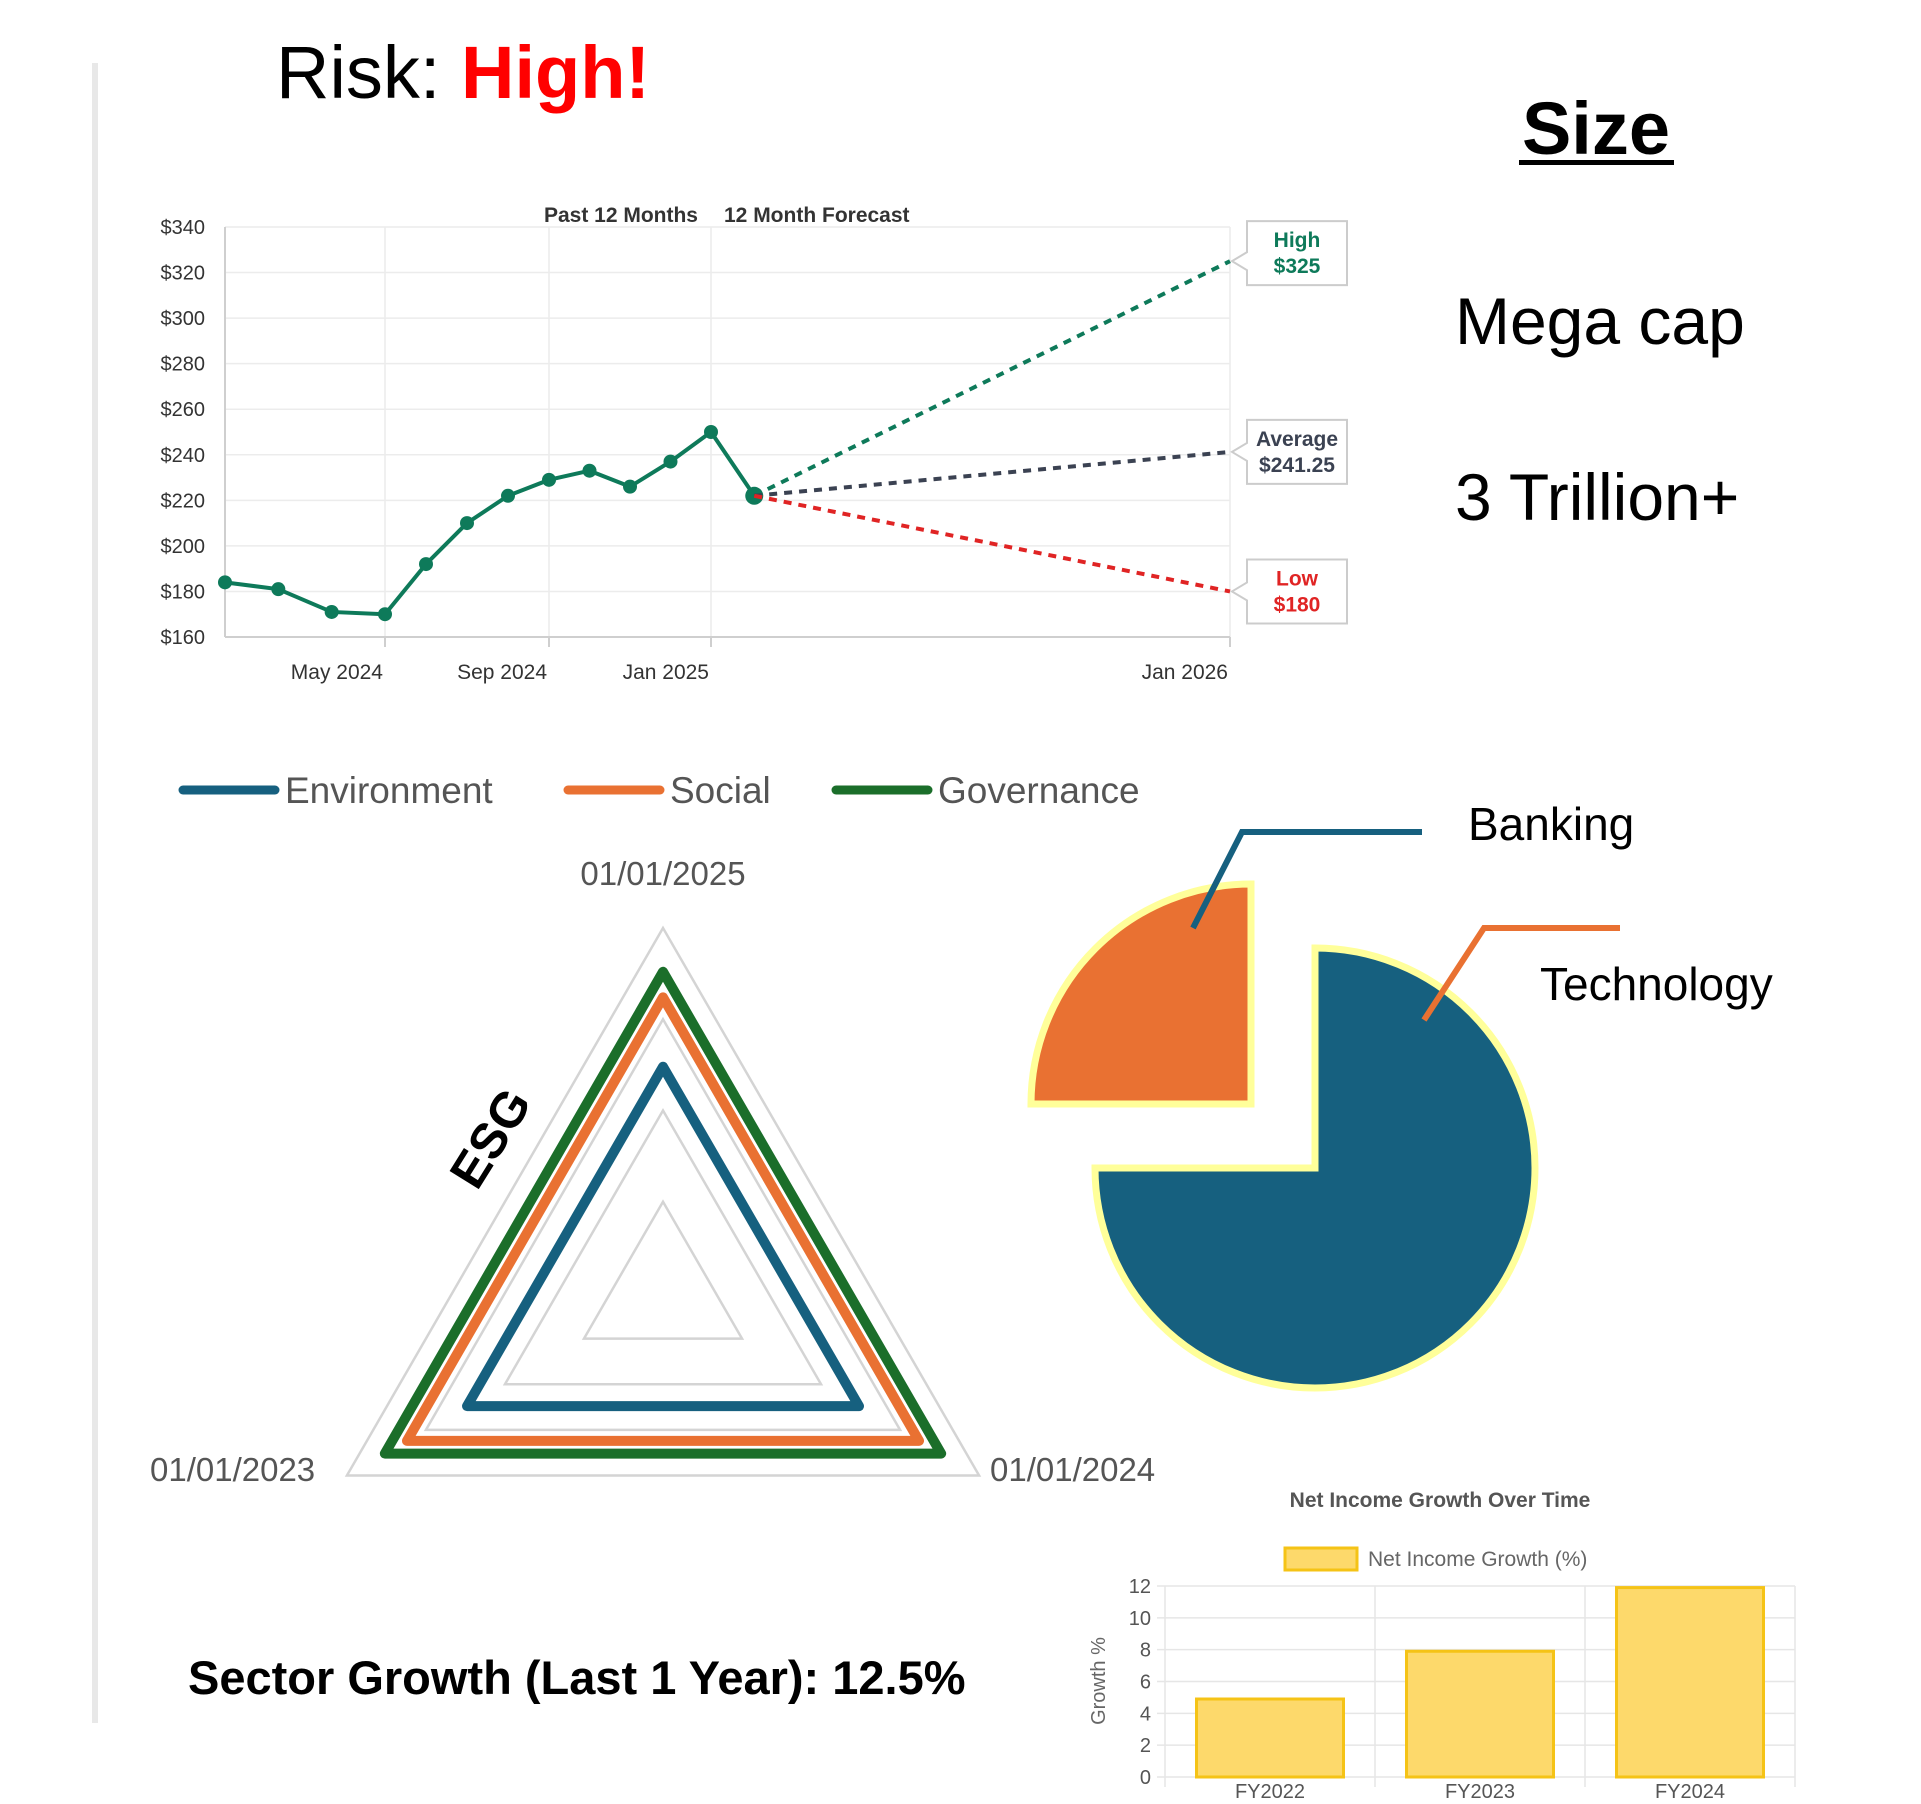  What do you see at coordinates (1597, 497) in the screenshot?
I see `size-market-cap: 3 Trillion+` at bounding box center [1597, 497].